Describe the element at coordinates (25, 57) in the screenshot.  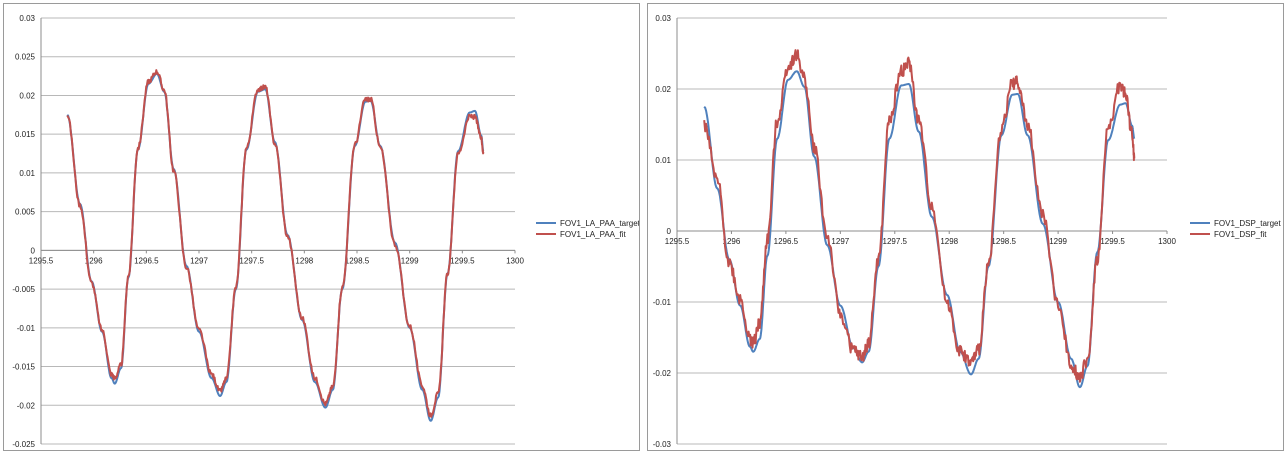
I see `y-tick-label: 0.025` at that location.